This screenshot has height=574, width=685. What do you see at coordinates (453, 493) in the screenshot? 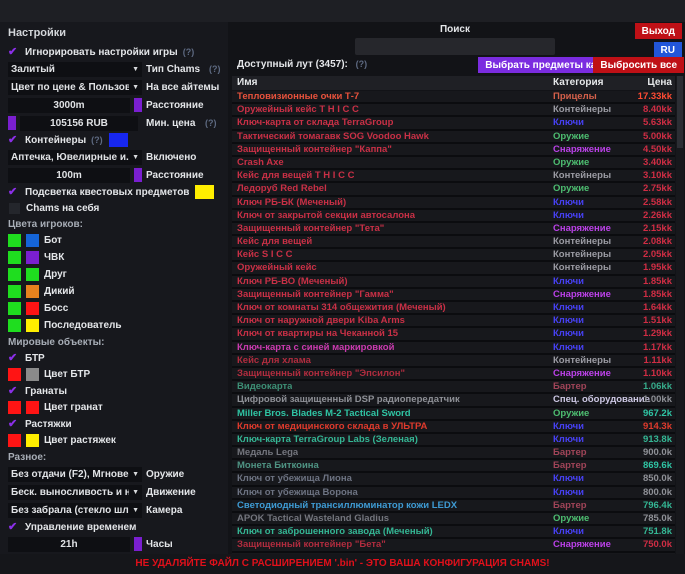
I see `table-row: Ключ от убежища Ворона Ключи 800.0k` at bounding box center [453, 493].